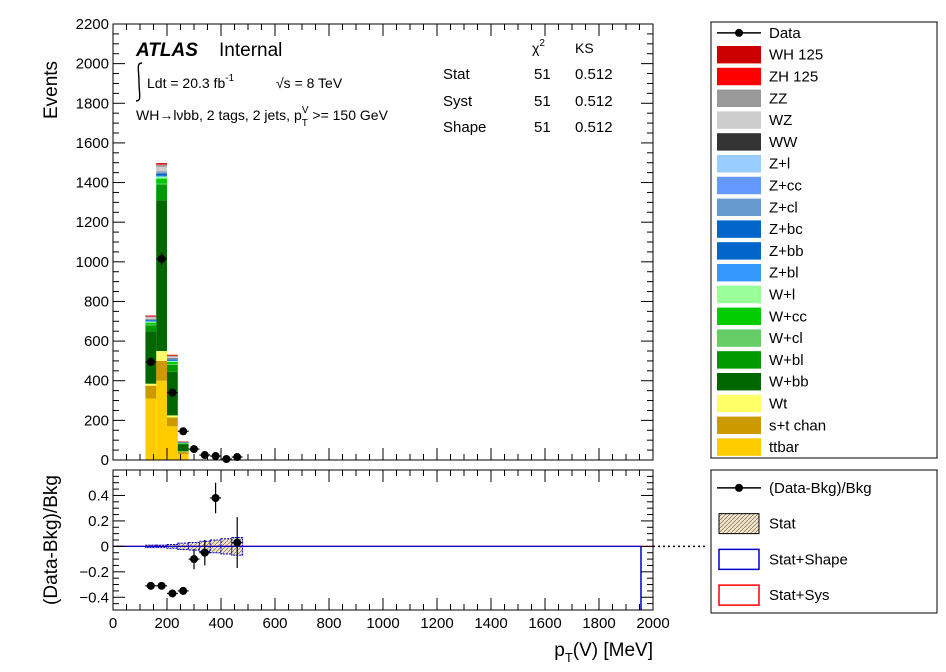  I want to click on legend-entry-ww: WW, so click(757, 142).